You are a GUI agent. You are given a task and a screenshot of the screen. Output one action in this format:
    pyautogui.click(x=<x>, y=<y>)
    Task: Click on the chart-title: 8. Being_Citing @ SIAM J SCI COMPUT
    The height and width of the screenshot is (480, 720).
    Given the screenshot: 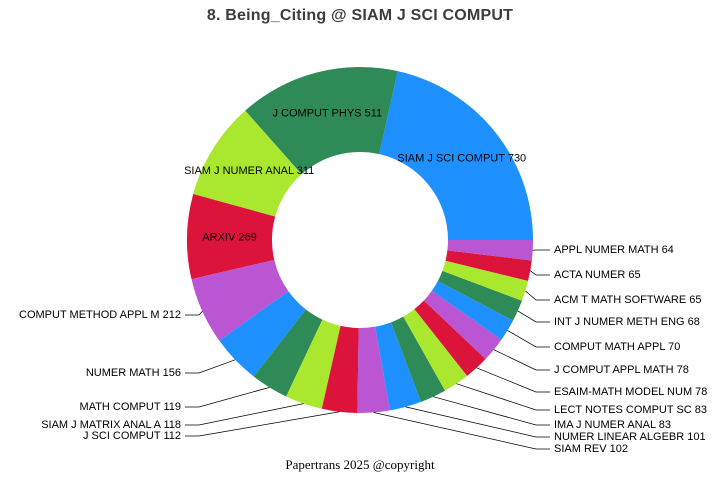 What is the action you would take?
    pyautogui.click(x=360, y=15)
    